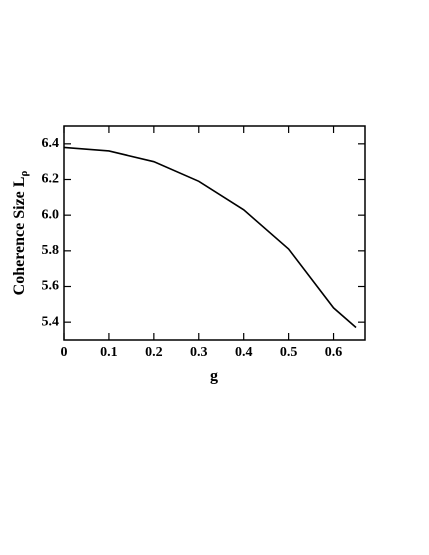  What do you see at coordinates (214, 376) in the screenshot?
I see `x-axis-label: g` at bounding box center [214, 376].